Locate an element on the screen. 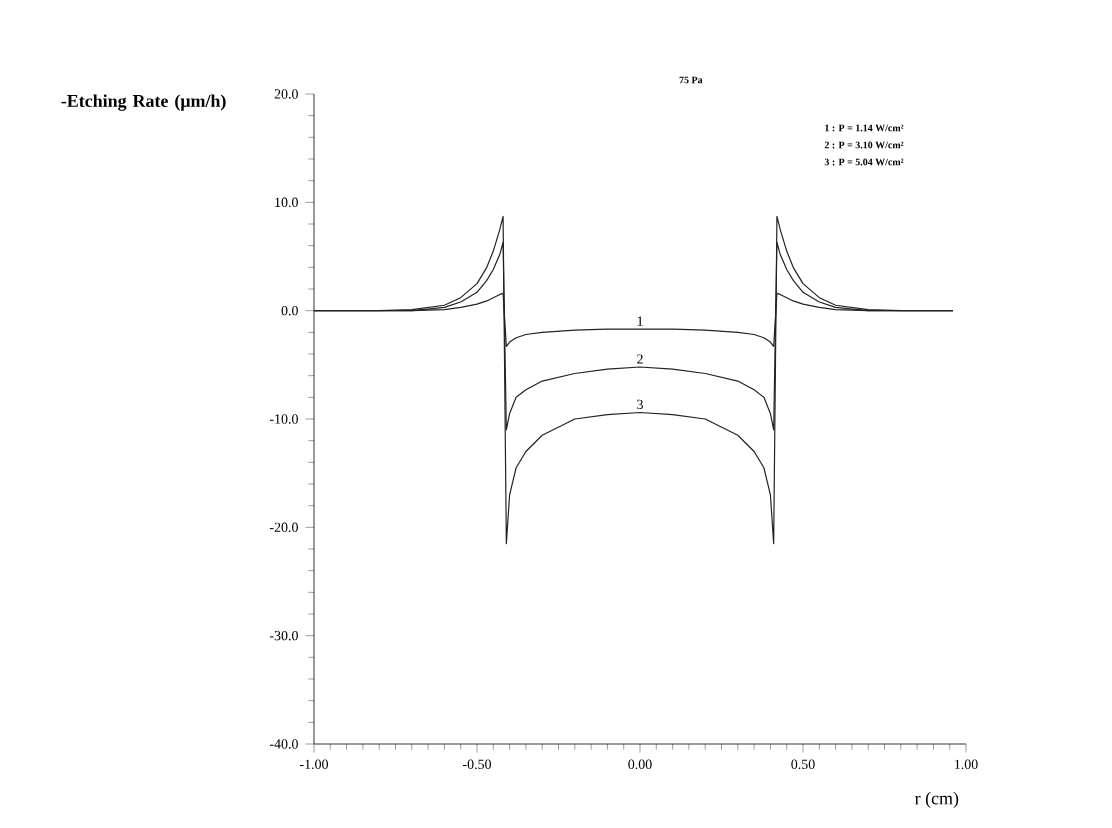 The height and width of the screenshot is (828, 1112). y-axis-title: -Etching Rate (μm/h) is located at coordinates (143, 102).